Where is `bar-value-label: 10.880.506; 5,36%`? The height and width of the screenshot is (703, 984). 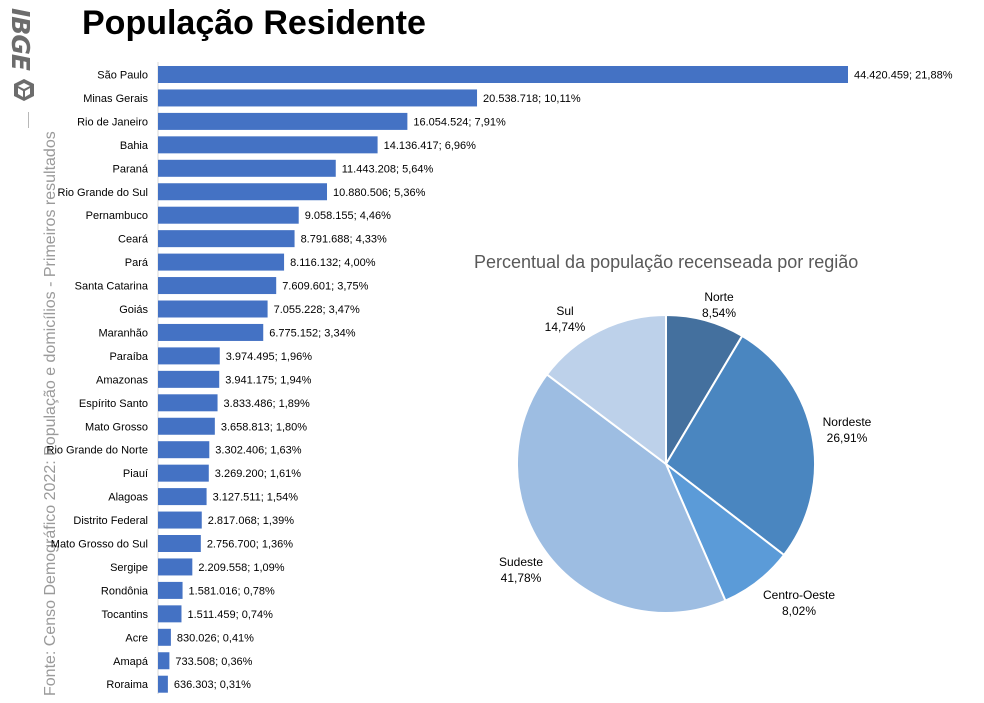
bar-value-label: 10.880.506; 5,36% is located at coordinates (379, 193).